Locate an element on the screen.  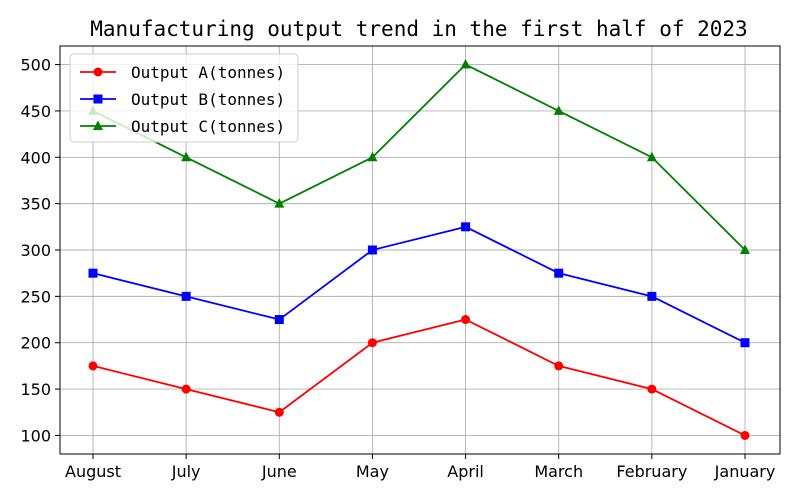
legend-item: Output A(tonnes) is located at coordinates (182, 72).